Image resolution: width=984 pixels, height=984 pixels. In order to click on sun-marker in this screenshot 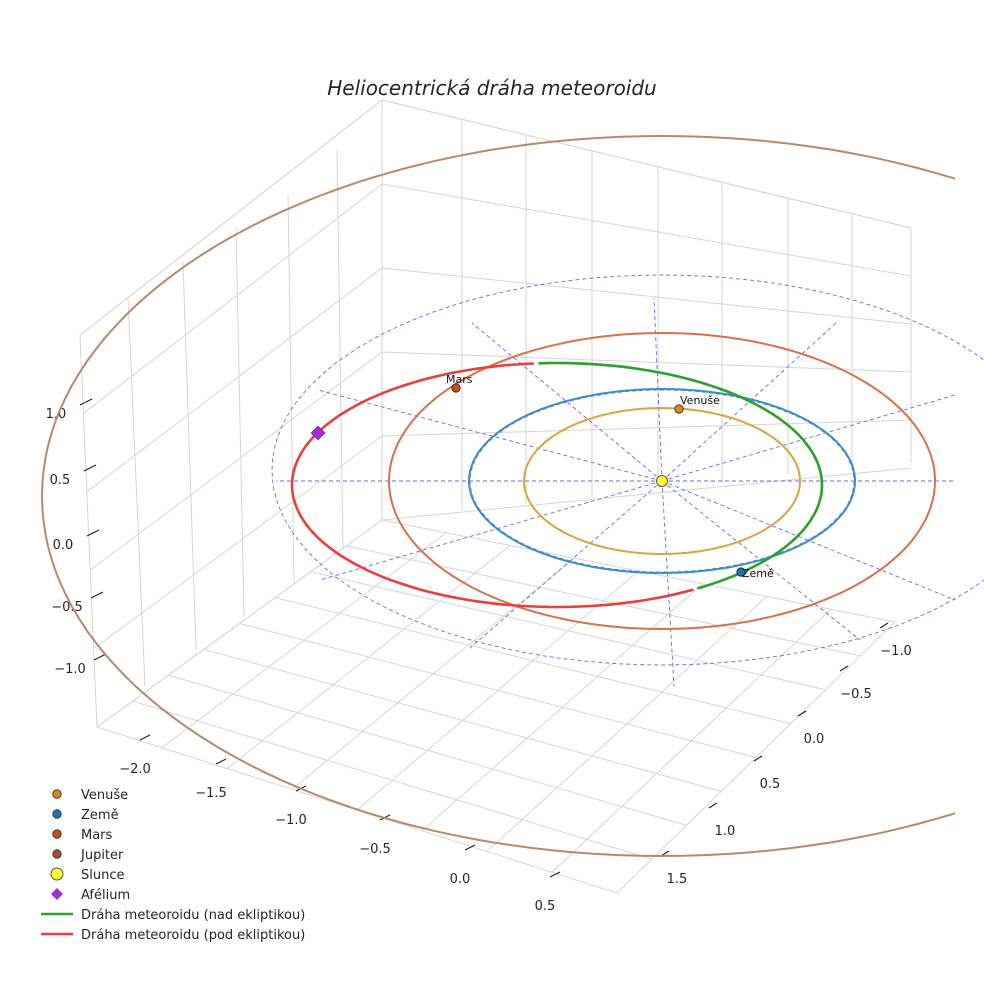, I will do `click(662, 481)`.